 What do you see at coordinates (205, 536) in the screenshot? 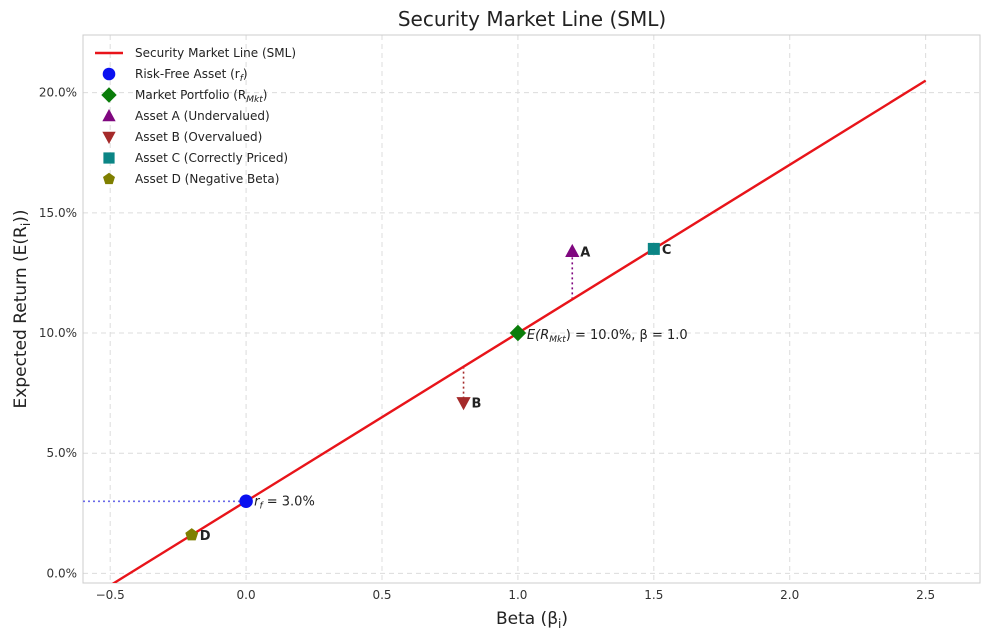
I see `point-label-d: D` at bounding box center [205, 536].